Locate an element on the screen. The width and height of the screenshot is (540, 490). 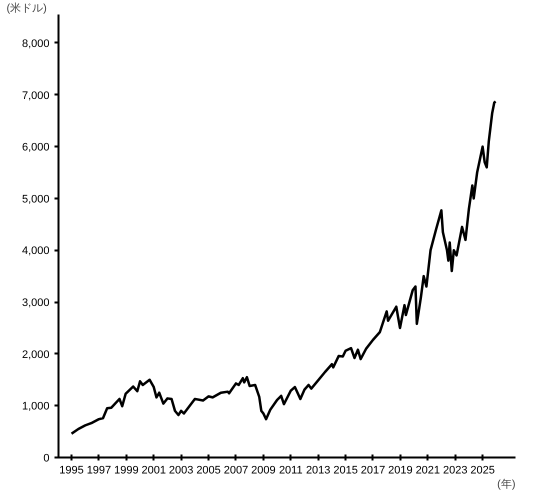
x-tick-label: 2013 is located at coordinates (318, 470).